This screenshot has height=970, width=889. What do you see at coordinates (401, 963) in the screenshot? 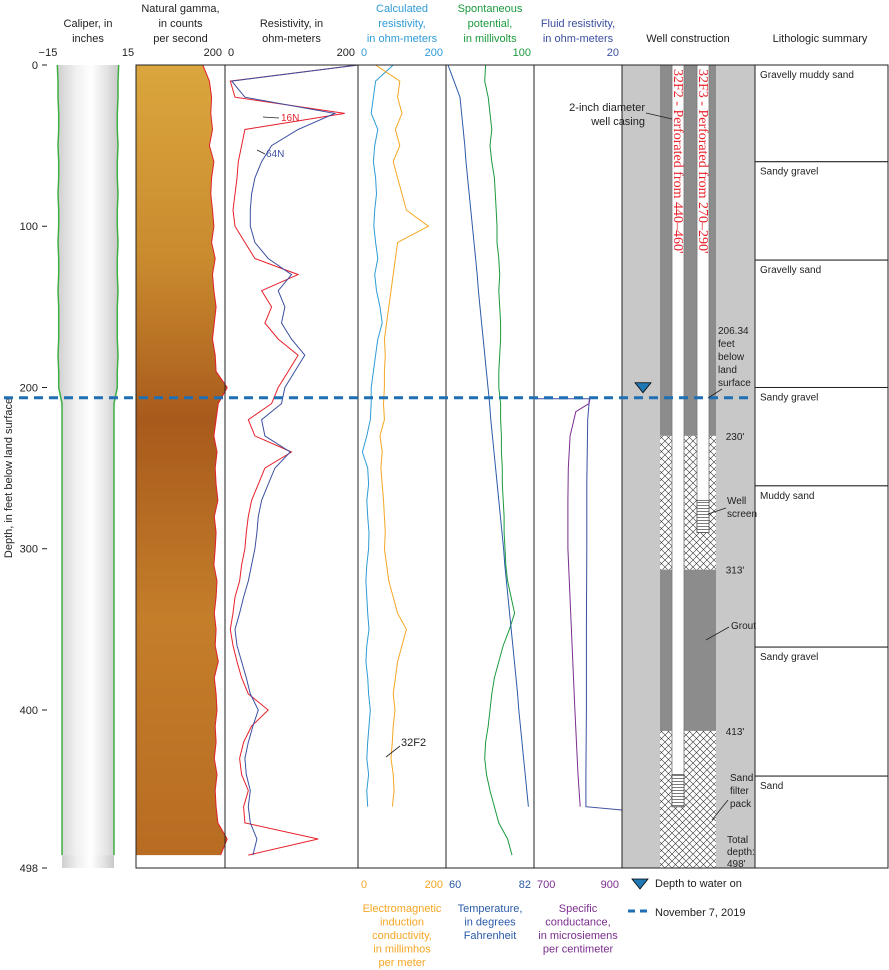
I see `bottom-axis-title: per meter` at bounding box center [401, 963].